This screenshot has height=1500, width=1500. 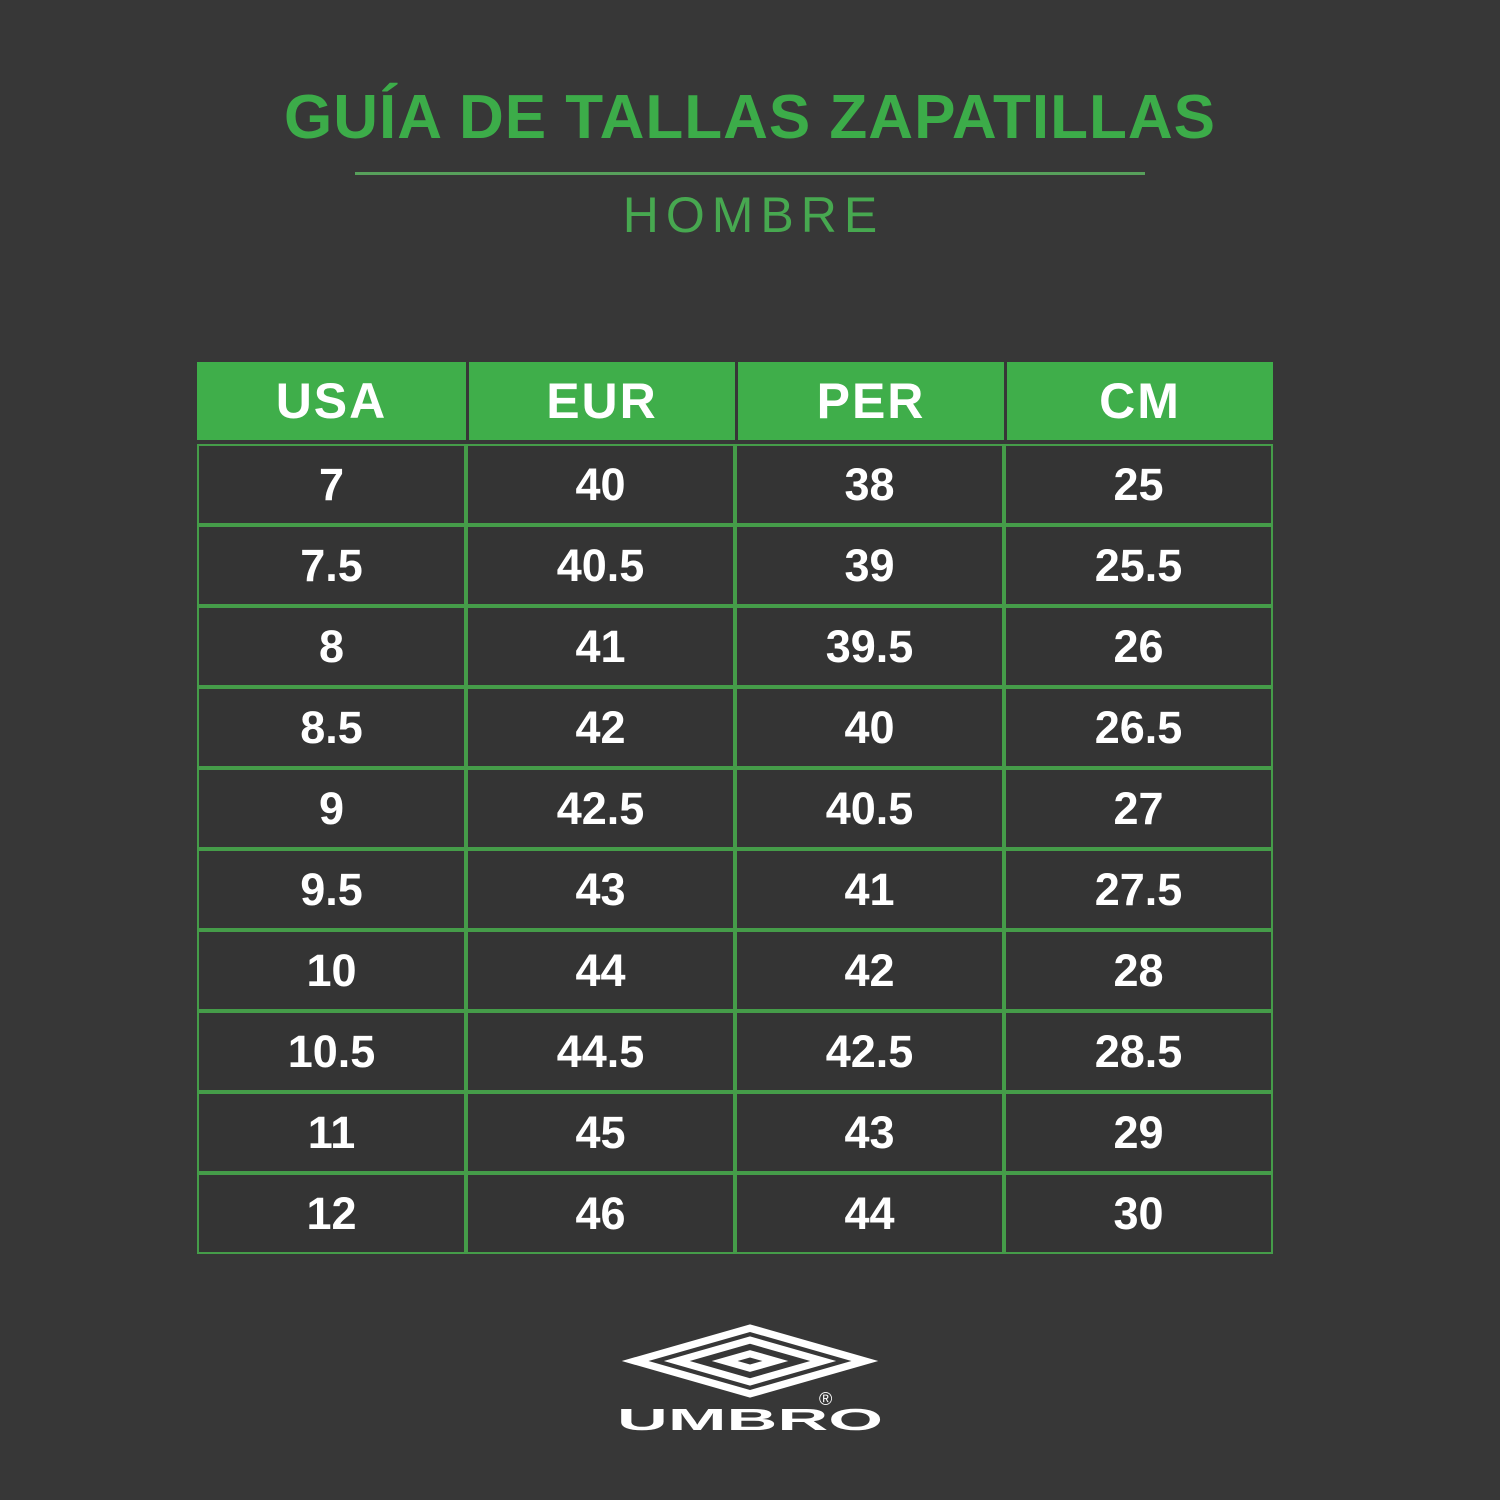 I want to click on size-cell: 39.5, so click(x=869, y=646).